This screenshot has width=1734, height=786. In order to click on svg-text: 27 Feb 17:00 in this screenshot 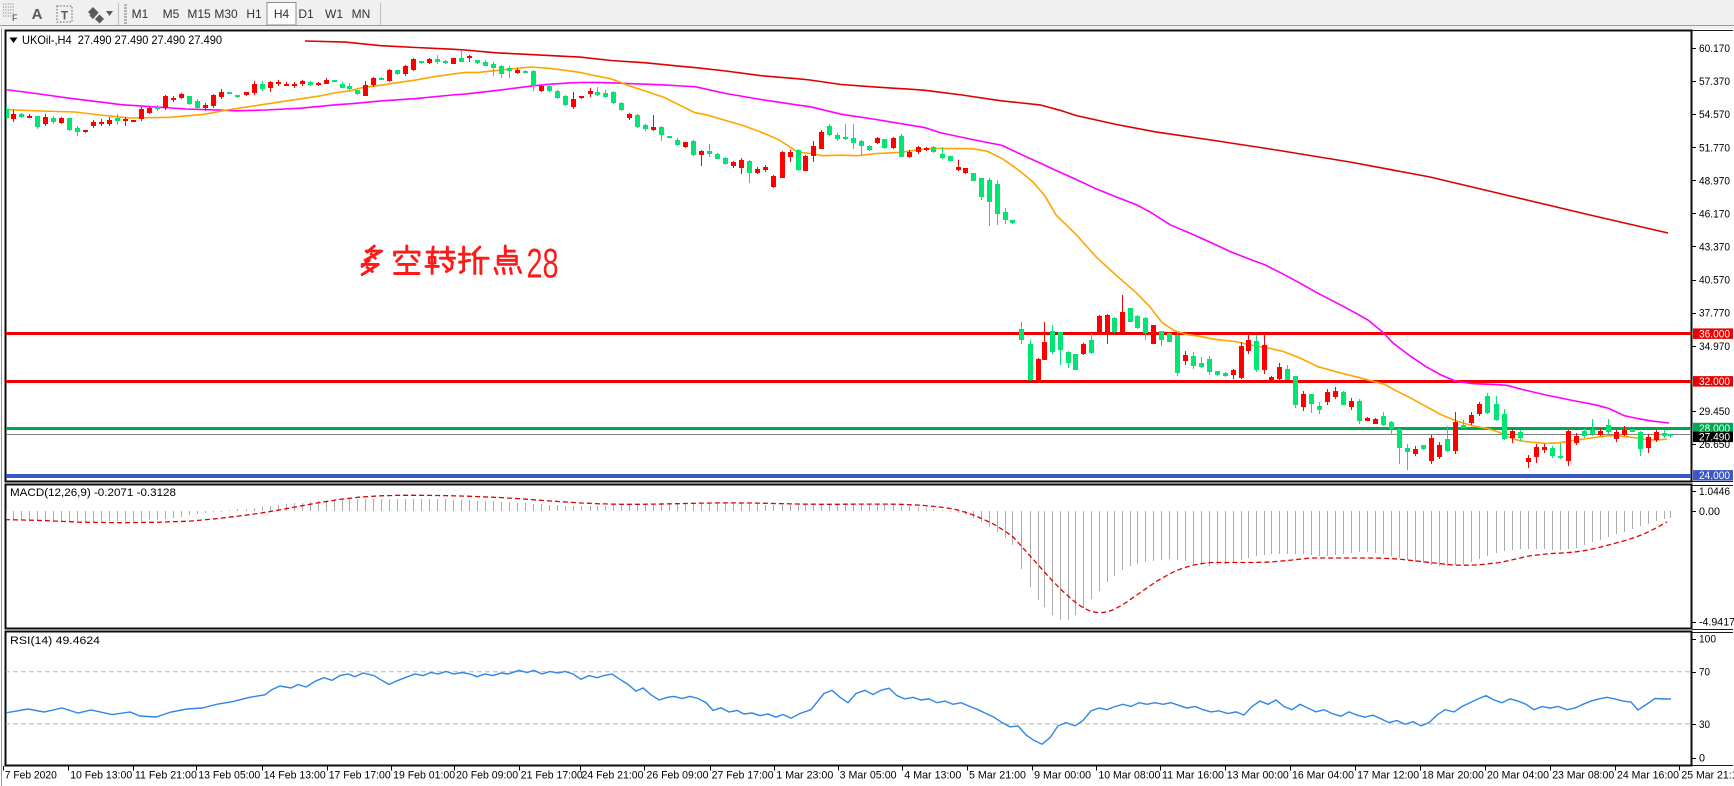, I will do `click(743, 776)`.